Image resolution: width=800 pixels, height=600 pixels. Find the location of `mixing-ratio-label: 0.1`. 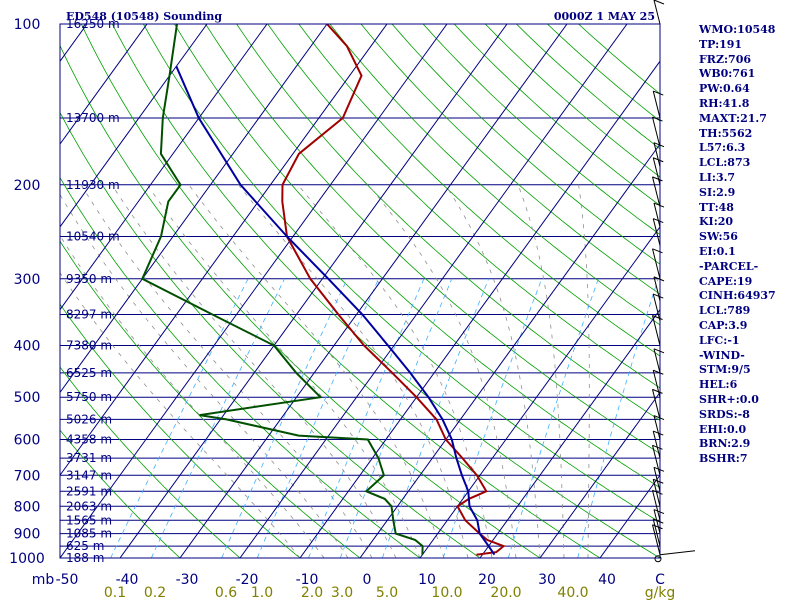

mixing-ratio-label: 0.1 is located at coordinates (115, 592).